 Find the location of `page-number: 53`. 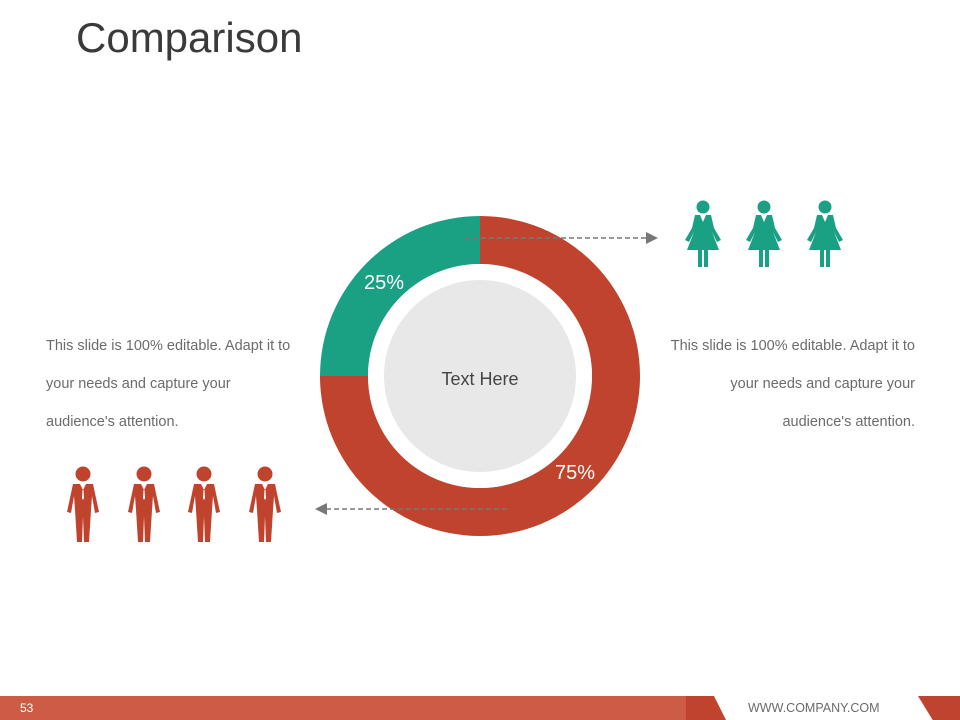

page-number: 53 is located at coordinates (27, 708).